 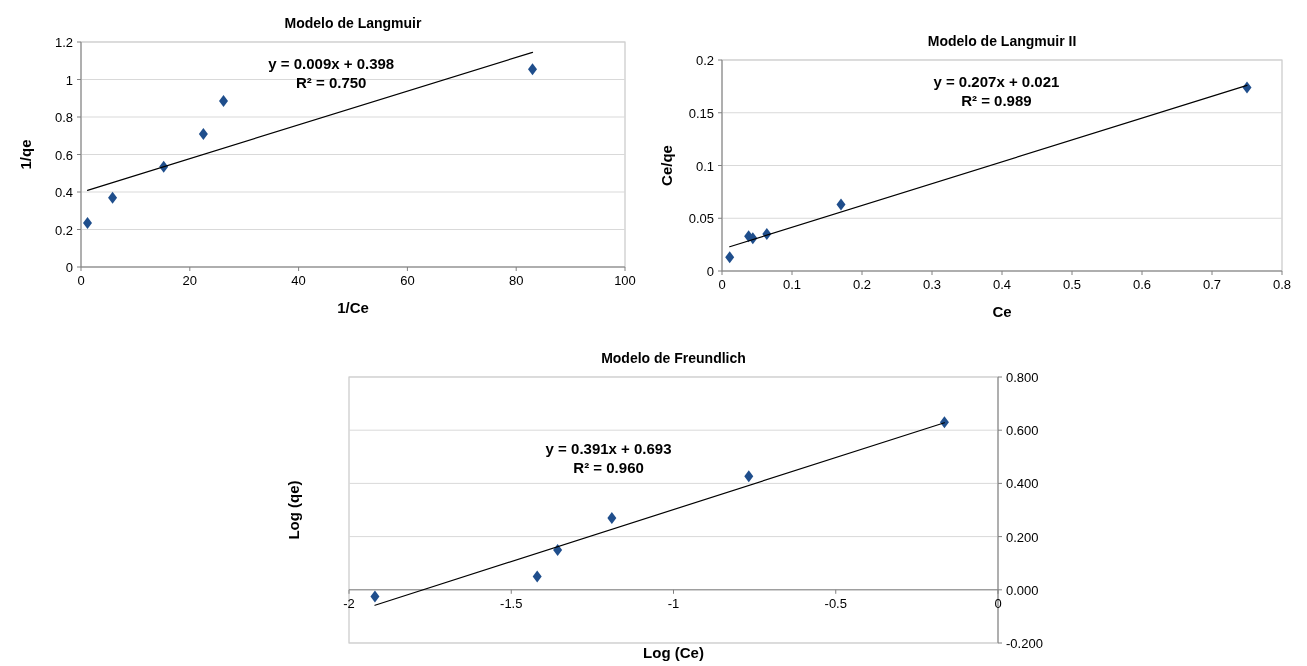 I want to click on x-tick-label: 0.2, so click(x=862, y=284).